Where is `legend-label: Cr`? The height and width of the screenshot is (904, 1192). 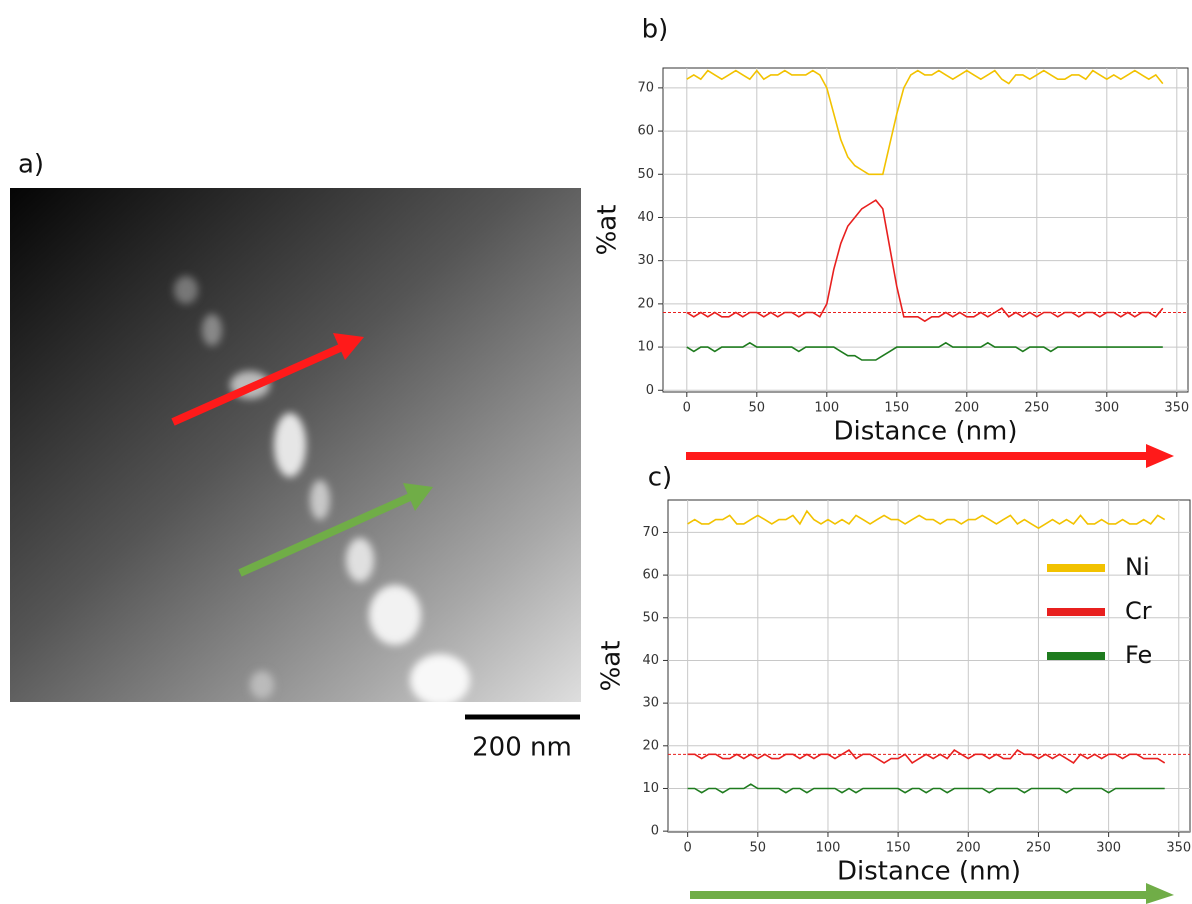
legend-label: Cr is located at coordinates (1138, 611).